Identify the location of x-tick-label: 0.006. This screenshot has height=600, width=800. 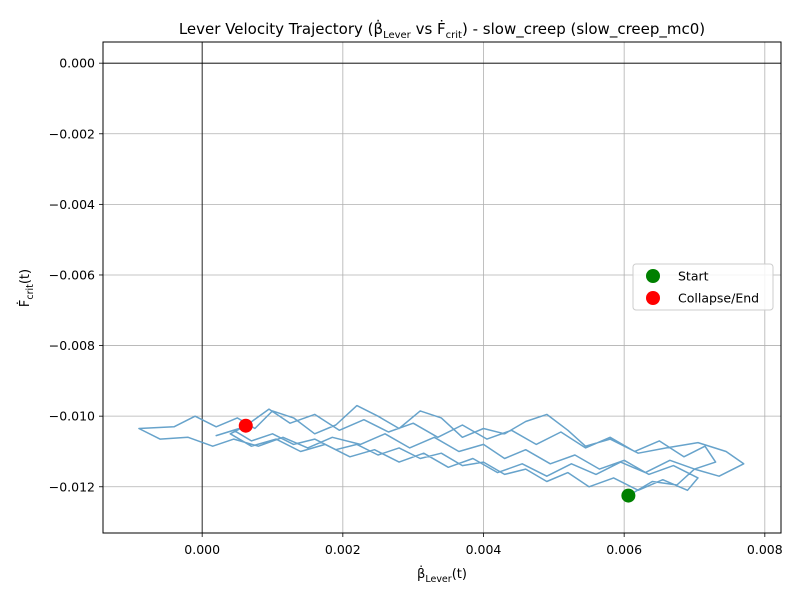
(624, 549).